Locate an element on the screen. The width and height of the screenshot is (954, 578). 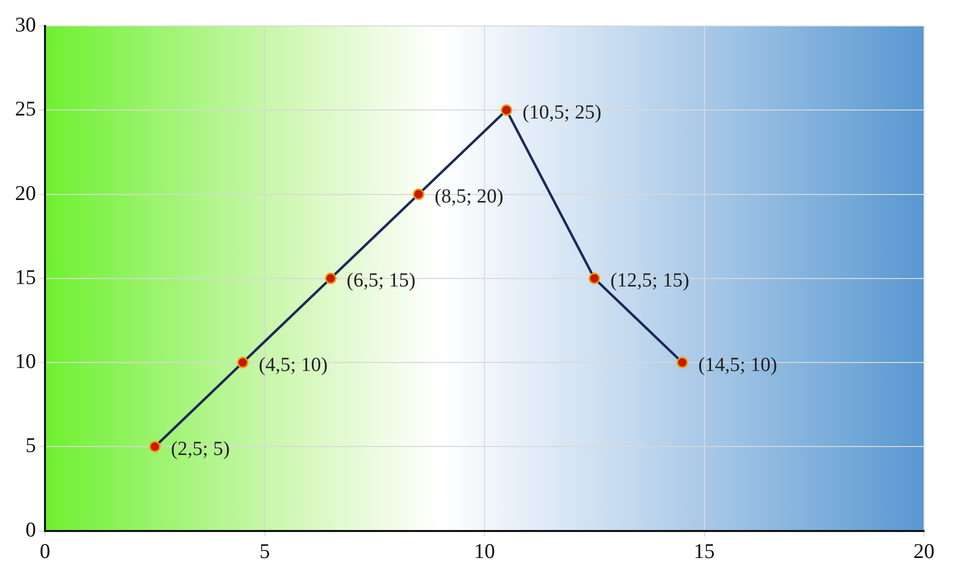
y-tick-label: 25 is located at coordinates (25, 108).